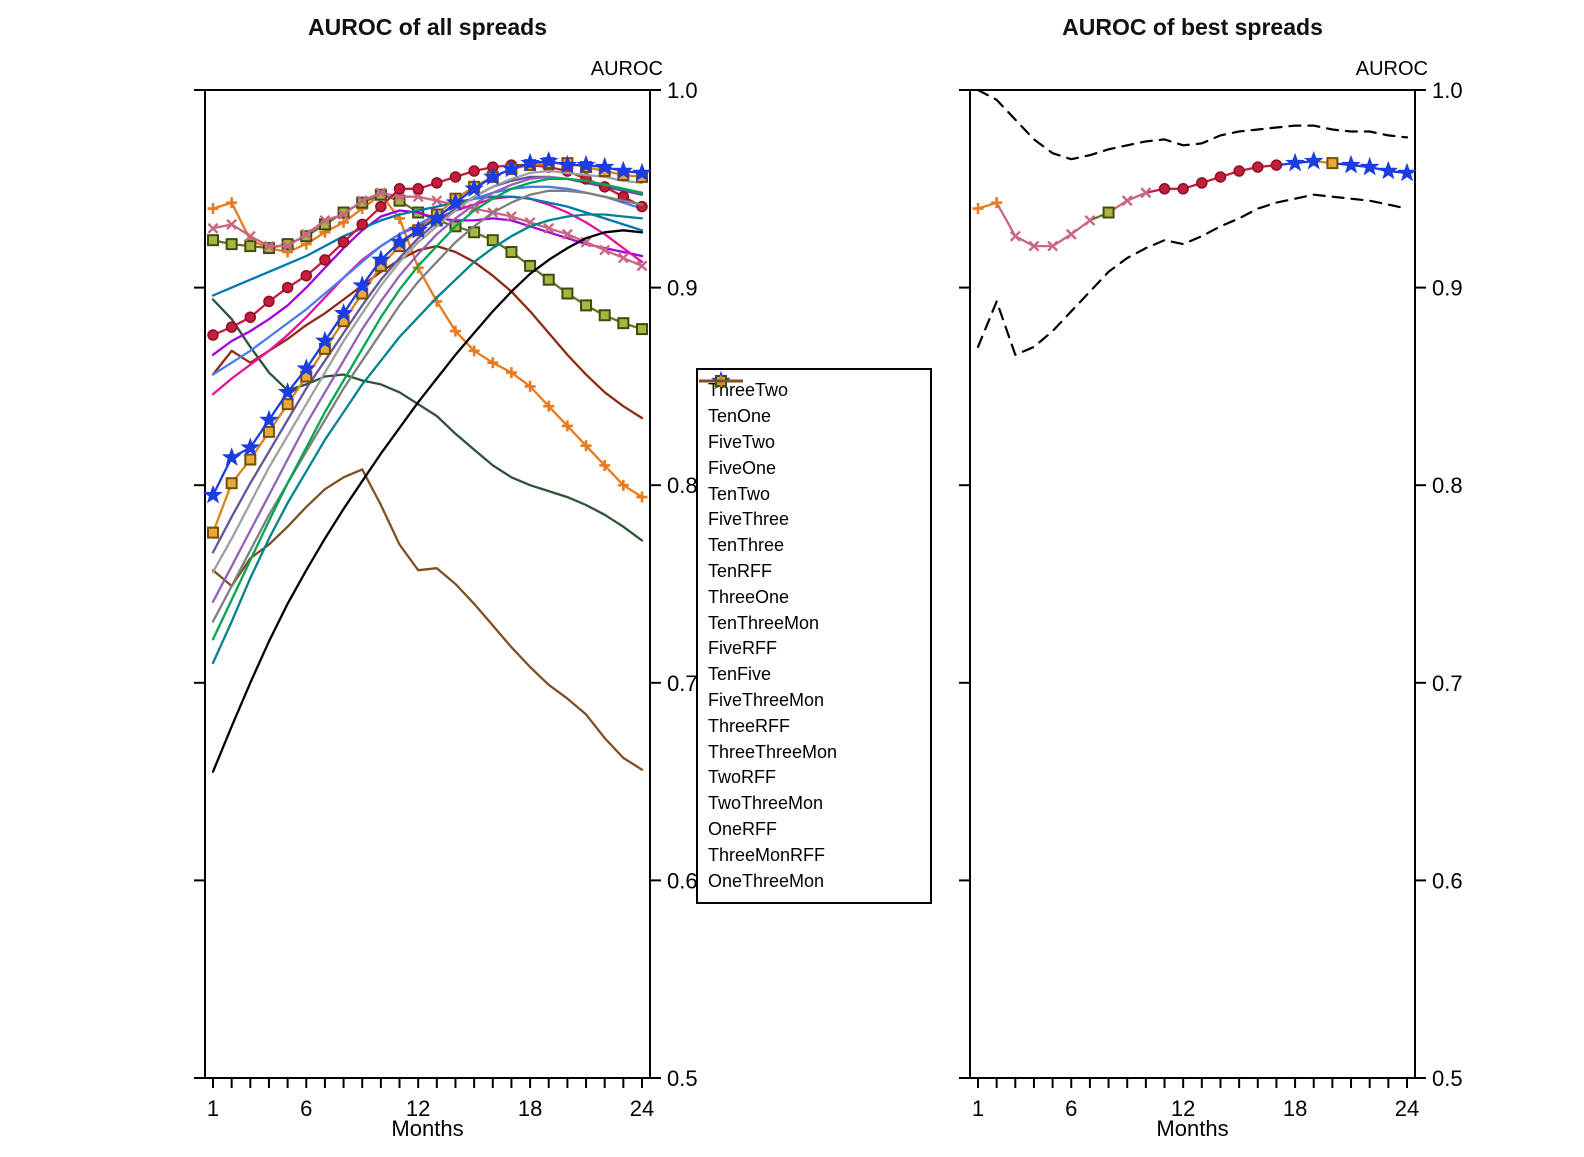 The width and height of the screenshot is (1584, 1157). What do you see at coordinates (814, 430) in the screenshot?
I see `legend-item-FiveOne: FiveOne` at bounding box center [814, 430].